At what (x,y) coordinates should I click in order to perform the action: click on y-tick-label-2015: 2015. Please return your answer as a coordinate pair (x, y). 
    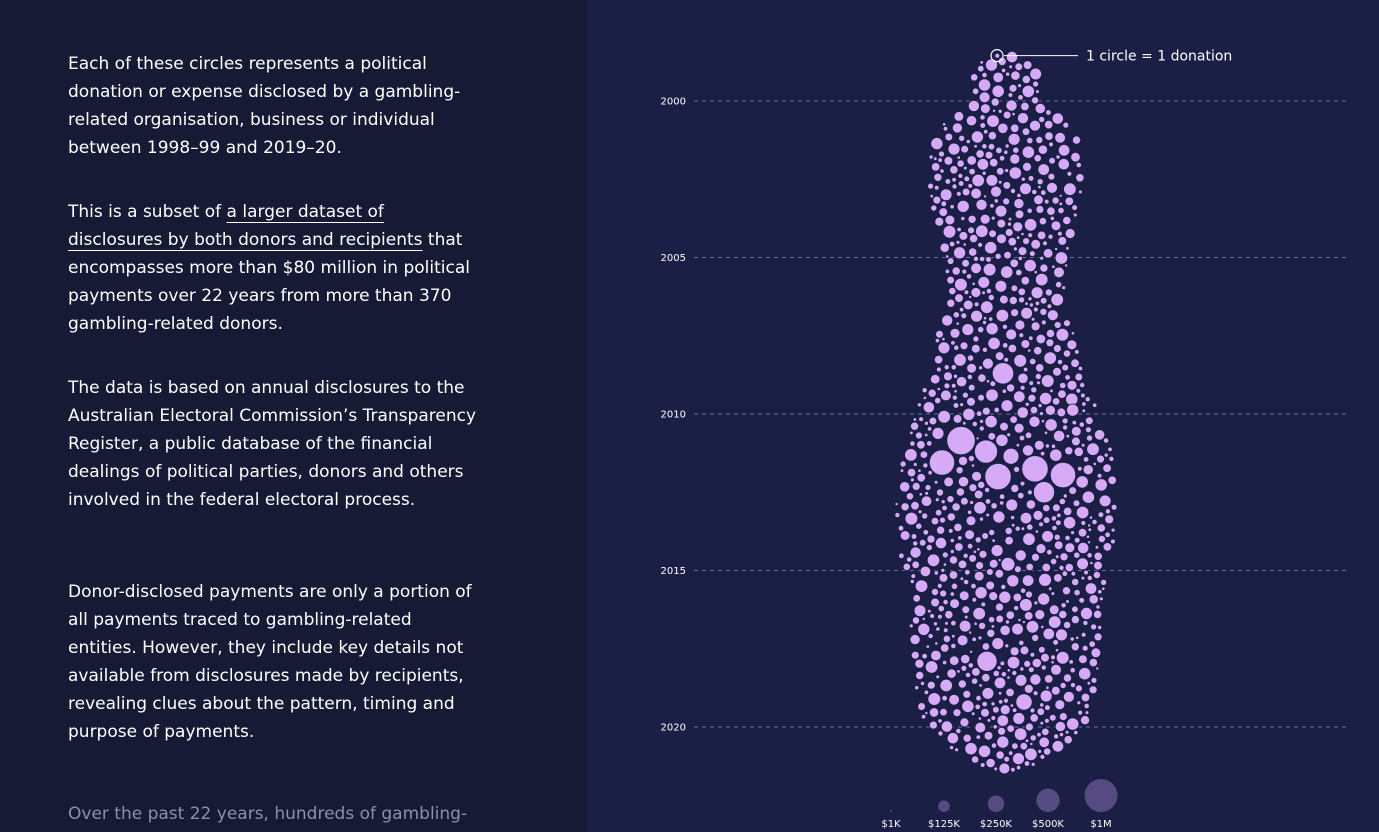
    Looking at the image, I should click on (673, 571).